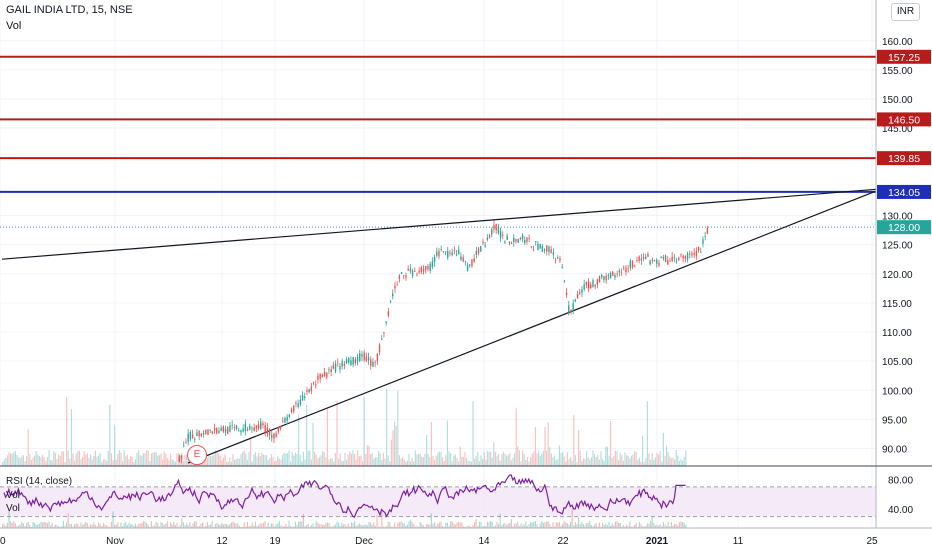 This screenshot has height=555, width=932. What do you see at coordinates (197, 455) in the screenshot?
I see `event-marker-e: E` at bounding box center [197, 455].